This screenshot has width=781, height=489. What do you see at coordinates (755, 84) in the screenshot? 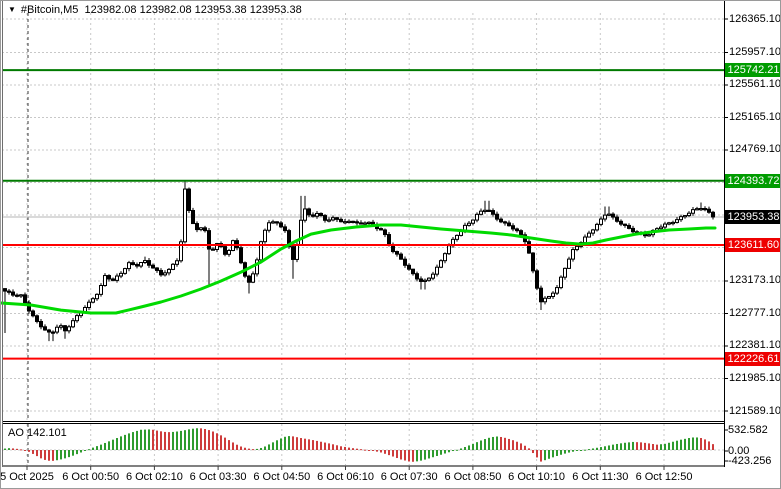
I see `price-tick-label: 125561.10` at bounding box center [755, 84].